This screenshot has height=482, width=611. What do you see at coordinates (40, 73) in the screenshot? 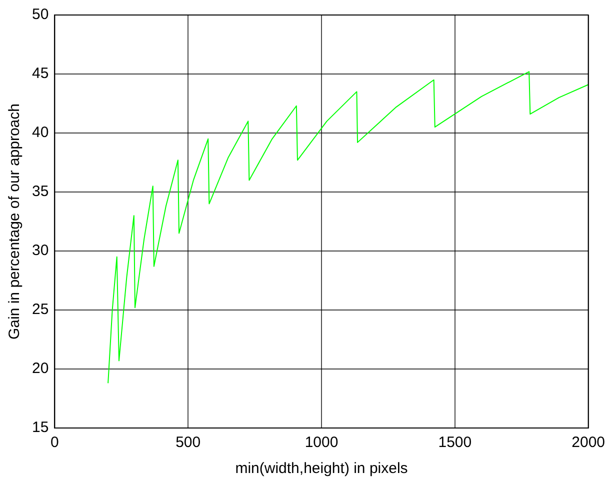
I see `y-tick-label: 45` at bounding box center [40, 73].